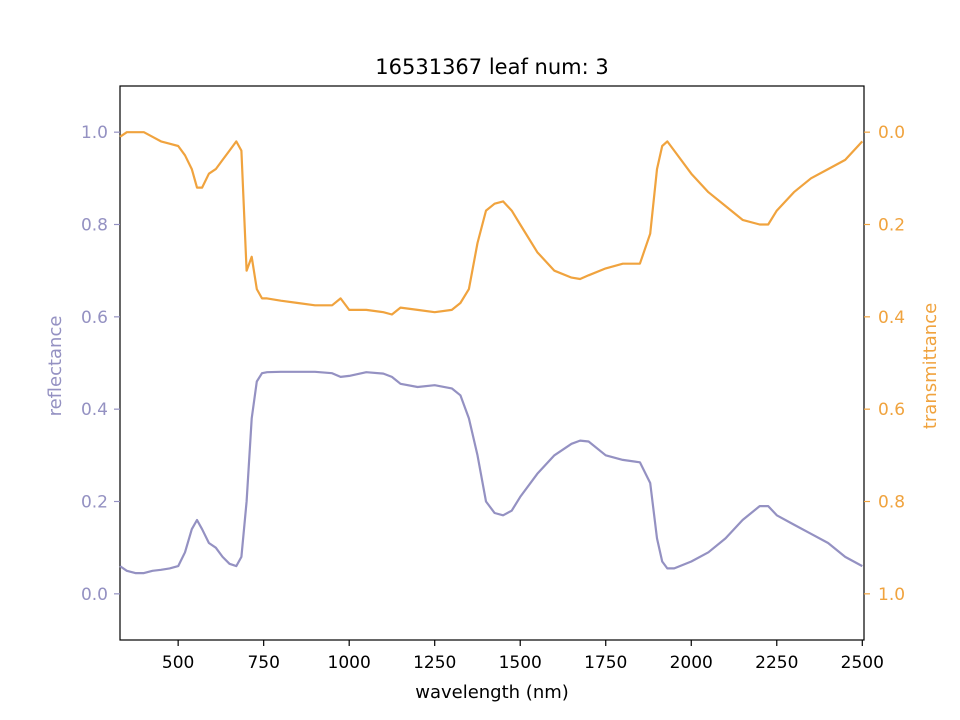  I want to click on x-tick-label: 2500, so click(862, 663).